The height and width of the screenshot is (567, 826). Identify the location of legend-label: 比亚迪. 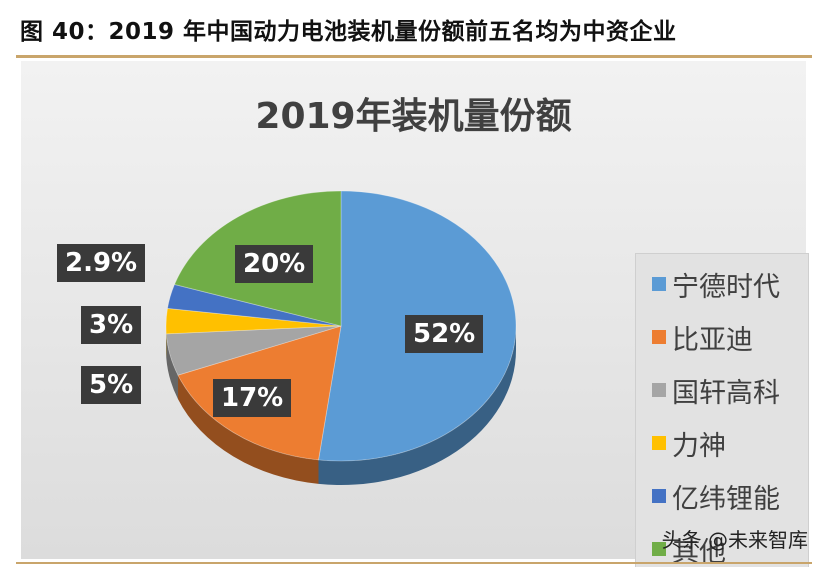
(712, 340).